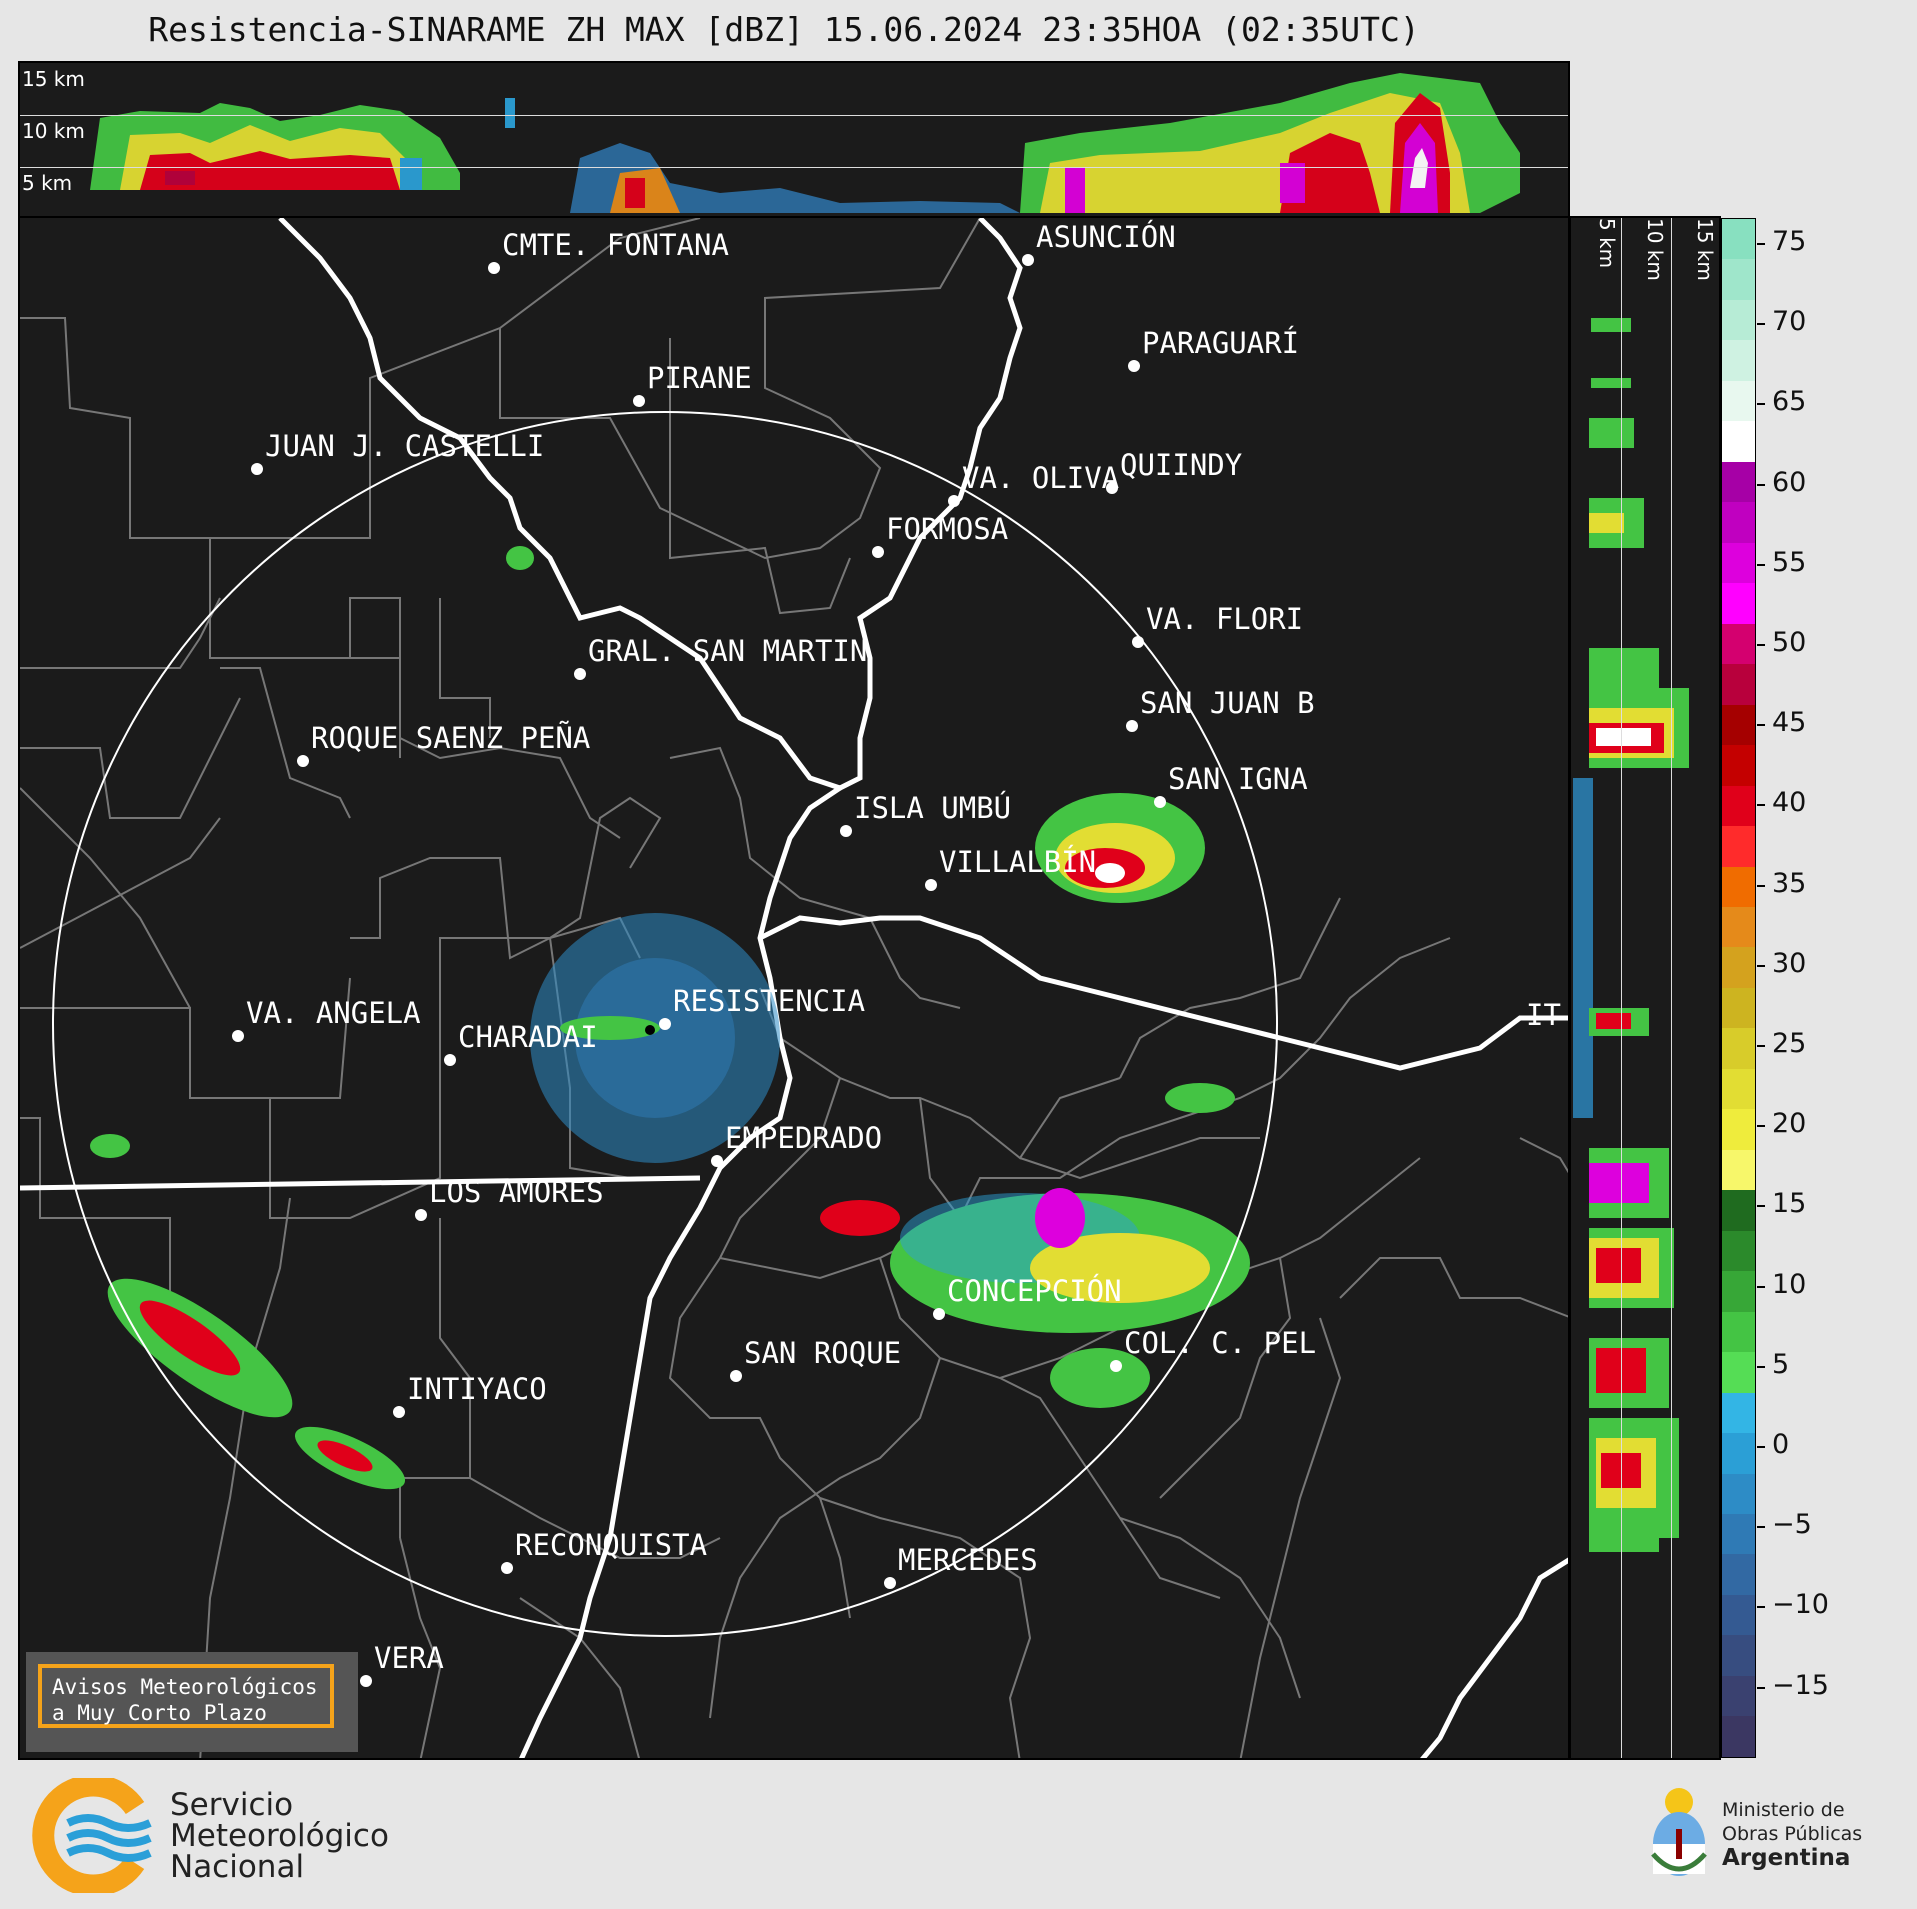 The height and width of the screenshot is (1909, 1917). I want to click on city-label: EMPEDRADO, so click(804, 1138).